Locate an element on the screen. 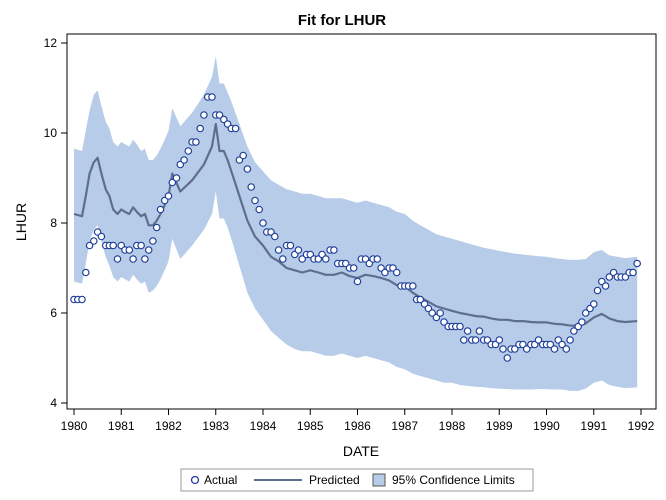 The width and height of the screenshot is (666, 500). x-tick-label: 1985 is located at coordinates (310, 426).